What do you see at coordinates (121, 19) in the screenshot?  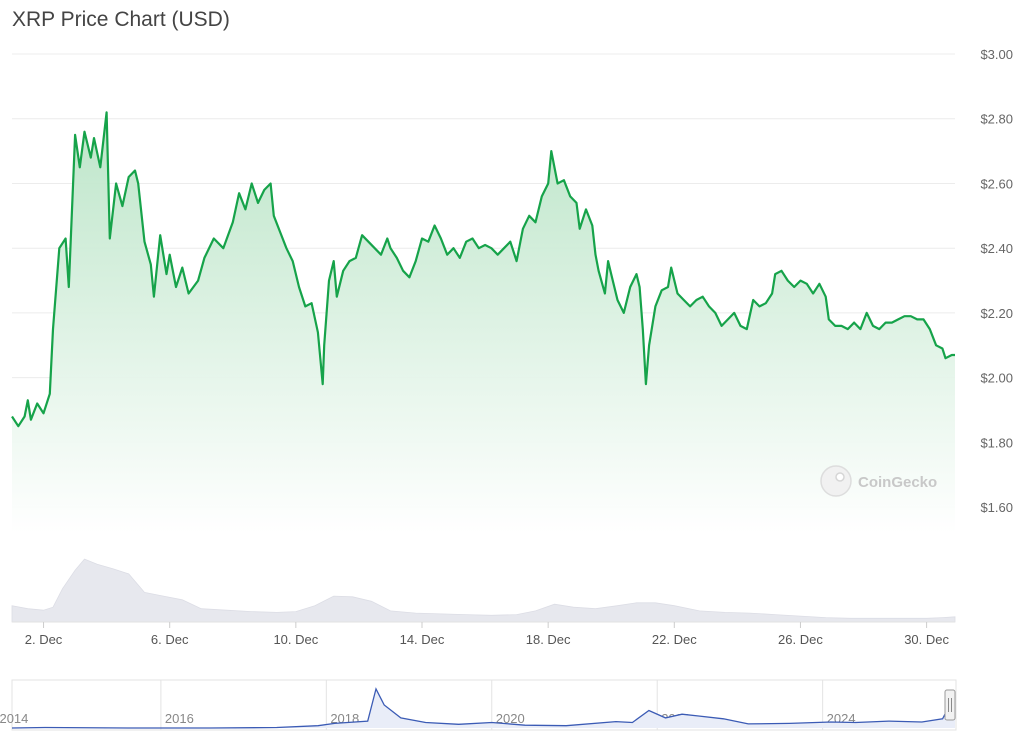 I see `chart-title: XRP Price Chart (USD)` at bounding box center [121, 19].